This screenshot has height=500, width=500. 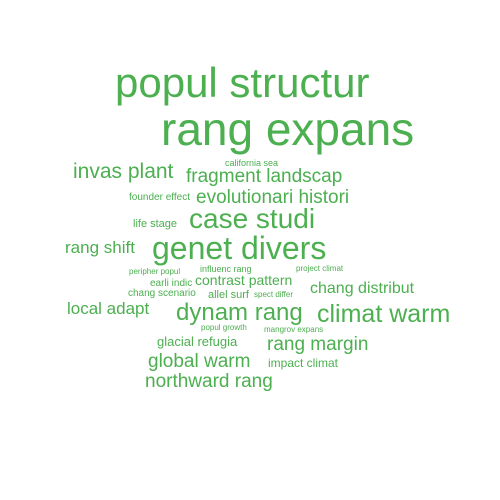 What do you see at coordinates (171, 283) in the screenshot?
I see `word-earli-indic: earli indic` at bounding box center [171, 283].